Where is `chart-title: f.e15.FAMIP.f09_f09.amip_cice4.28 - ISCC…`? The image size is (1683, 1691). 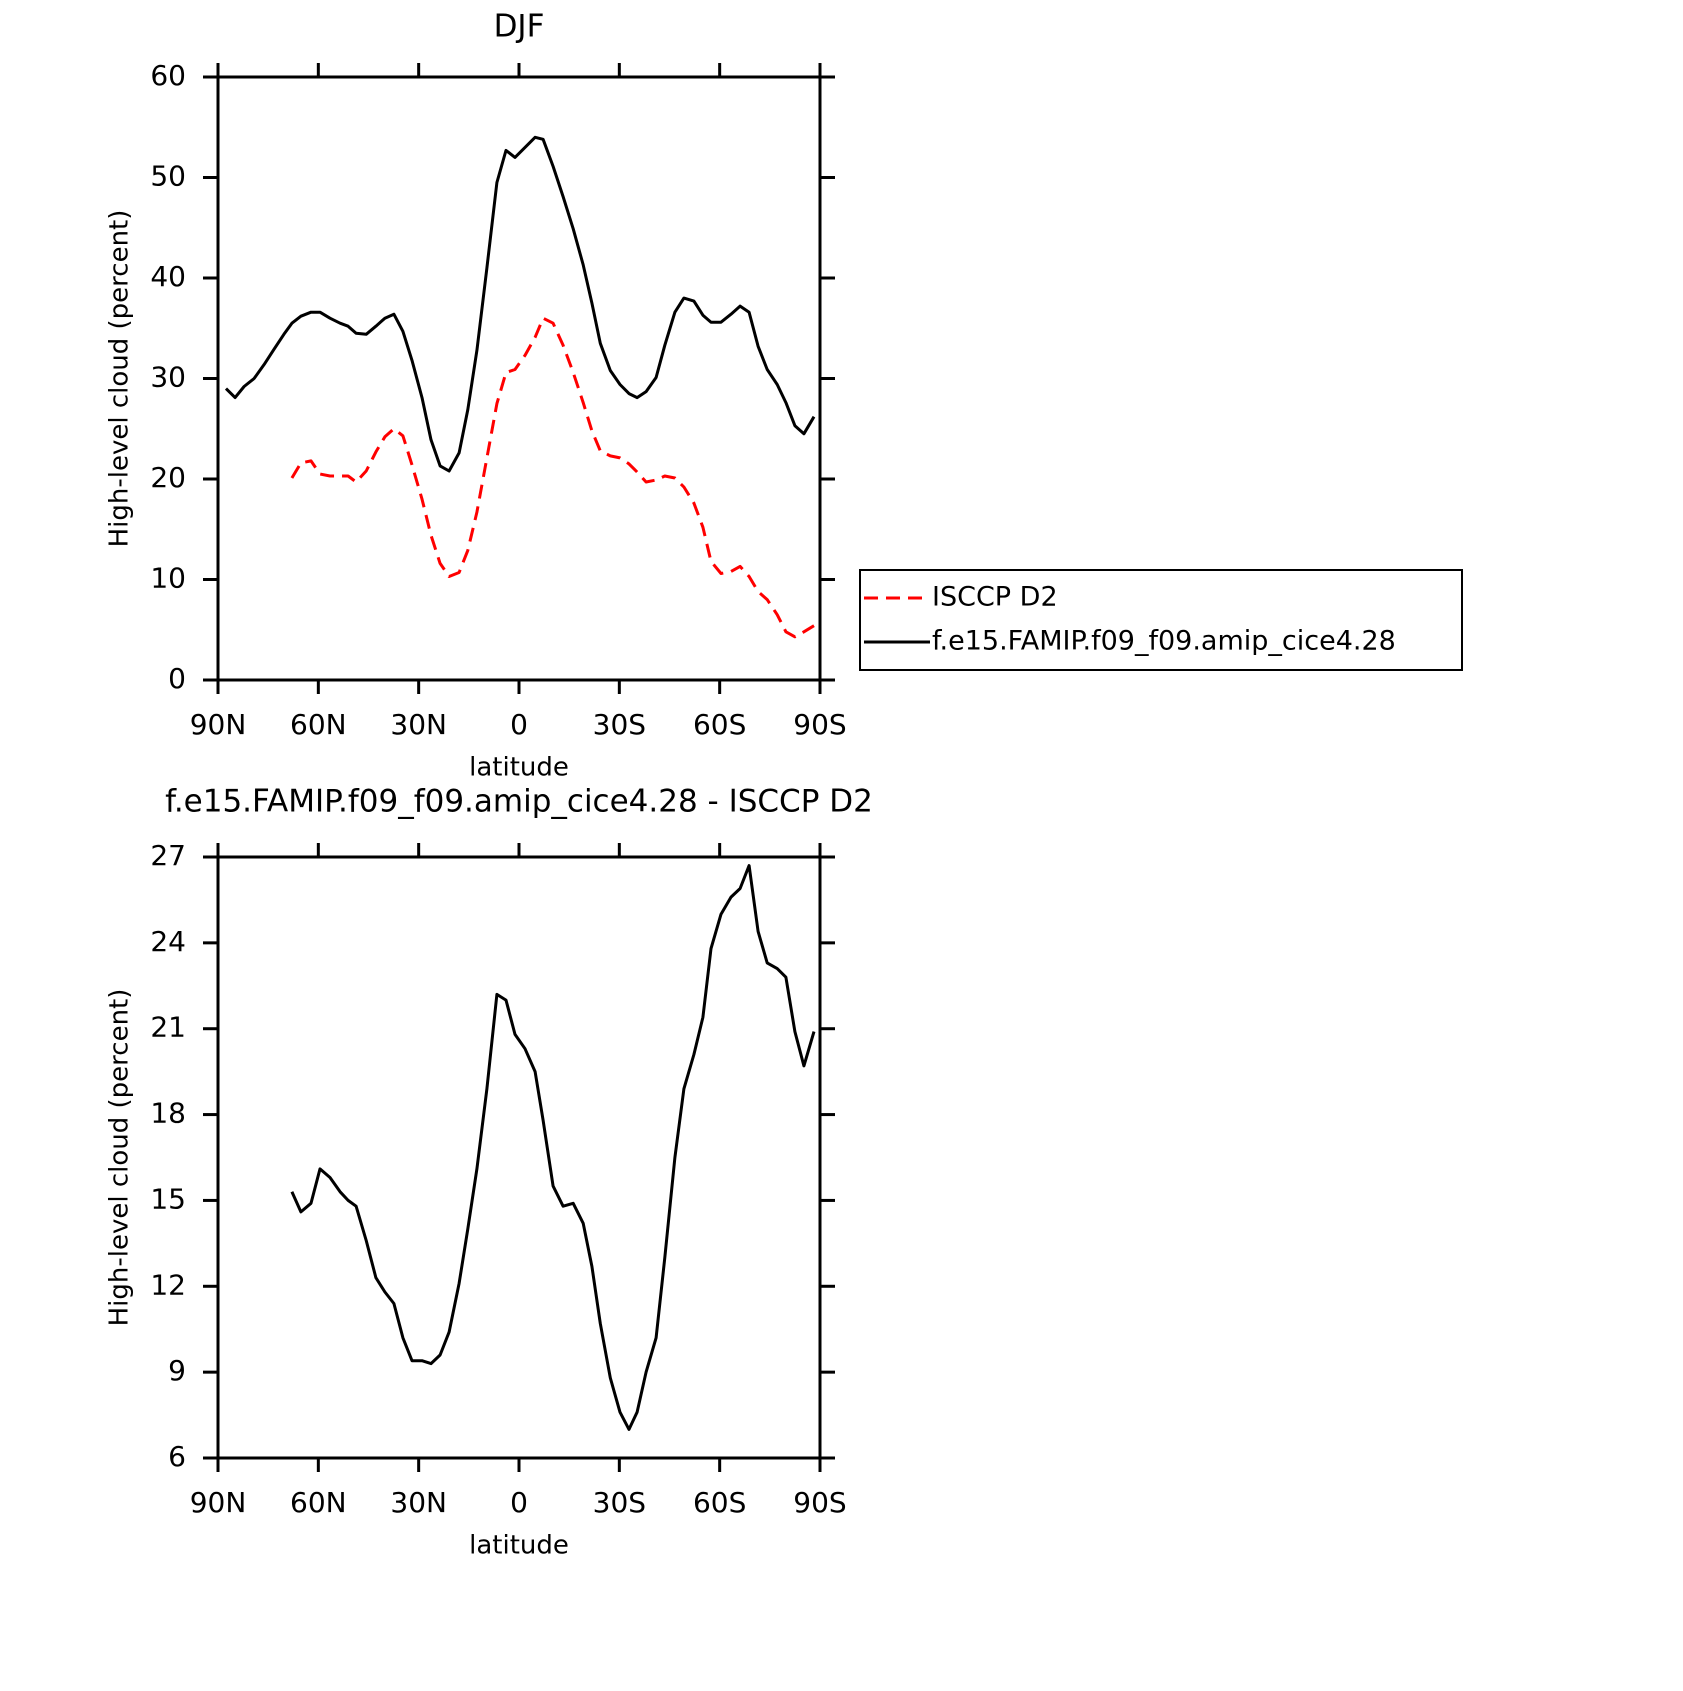
chart-title: f.e15.FAMIP.f09_f09.amip_cice4.28 - ISCC… is located at coordinates (519, 802).